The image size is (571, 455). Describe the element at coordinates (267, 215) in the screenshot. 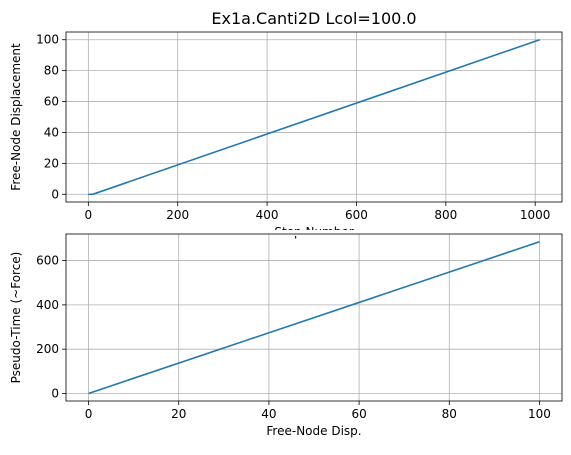

I see `x-tick-label: 400` at that location.